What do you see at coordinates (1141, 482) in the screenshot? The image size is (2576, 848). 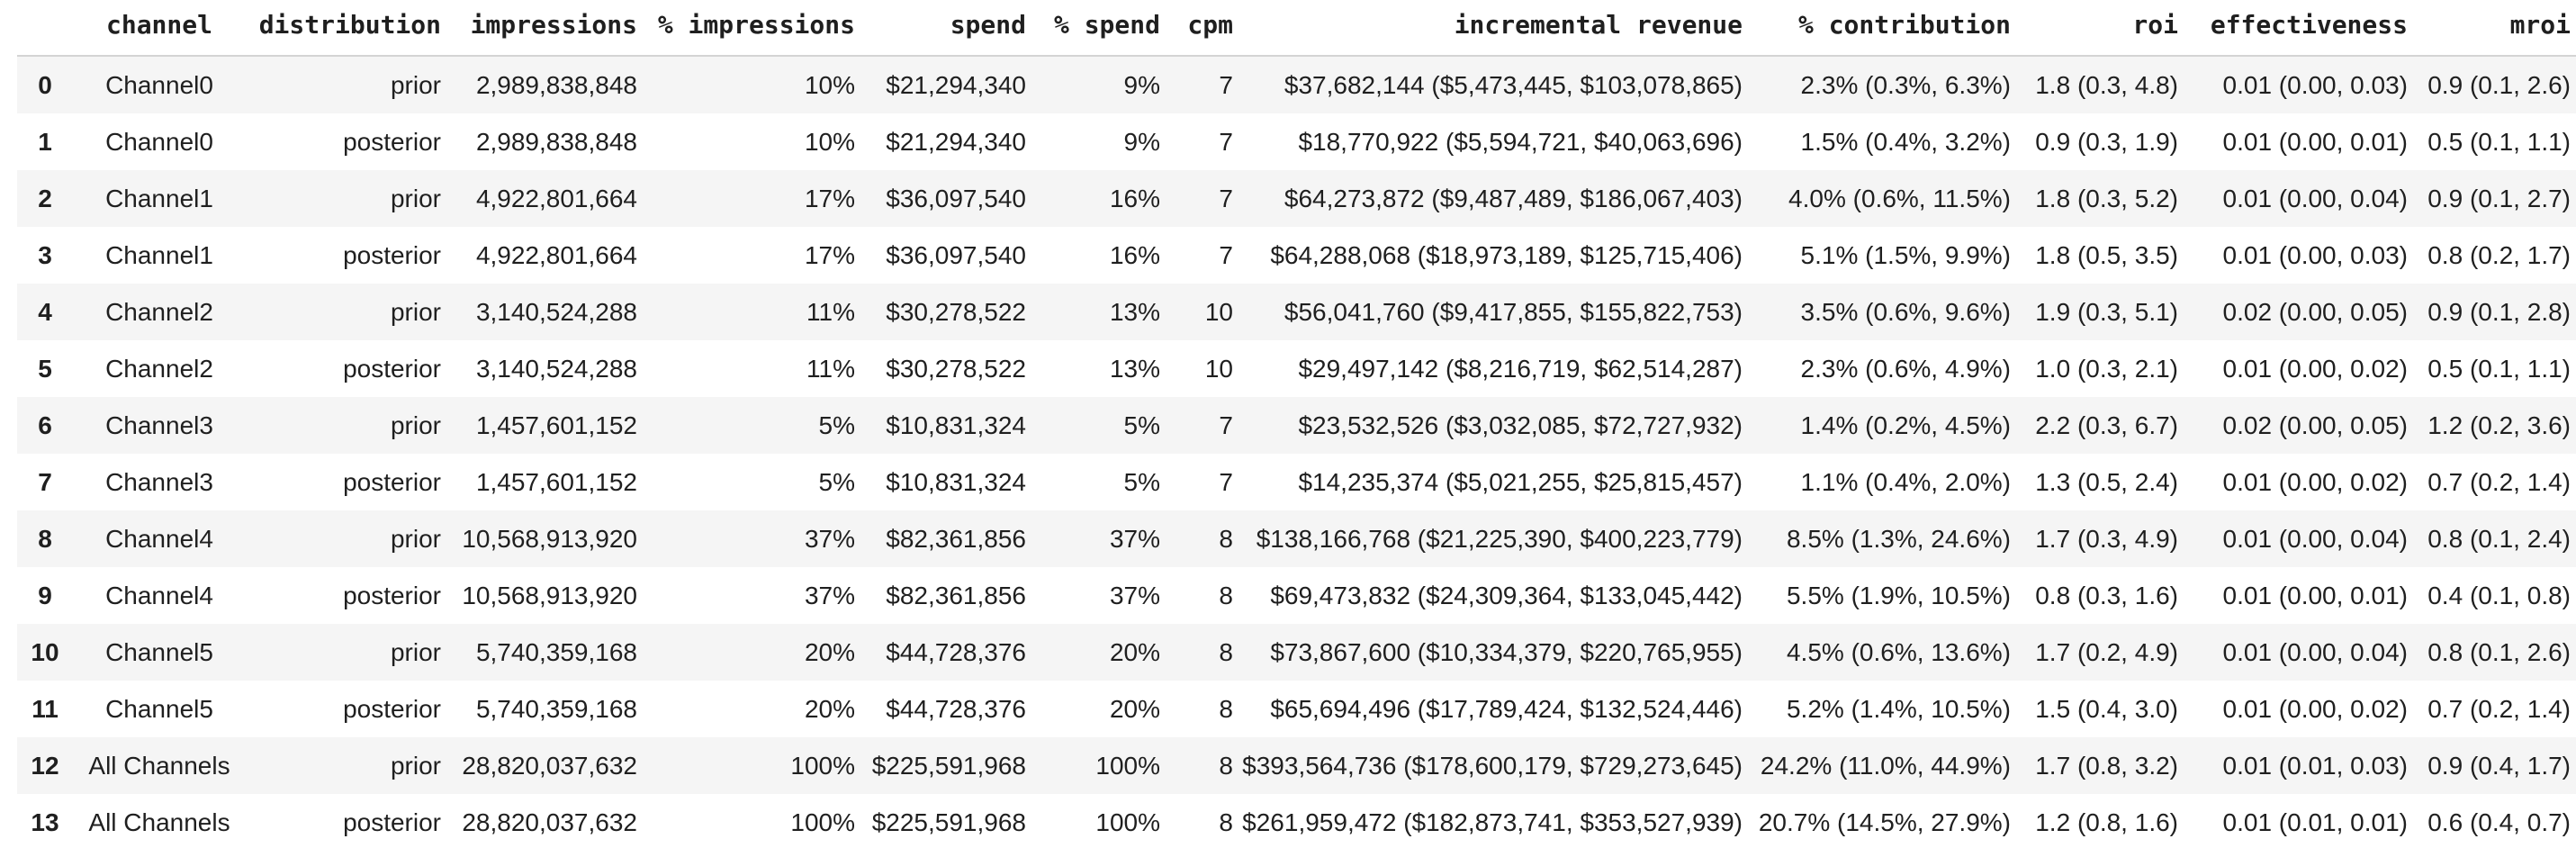 I see `cell-pct_spend: 5%` at bounding box center [1141, 482].